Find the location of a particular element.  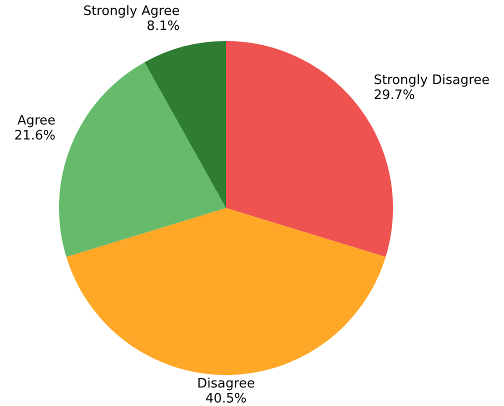

data-label: 21.6% is located at coordinates (35, 136).